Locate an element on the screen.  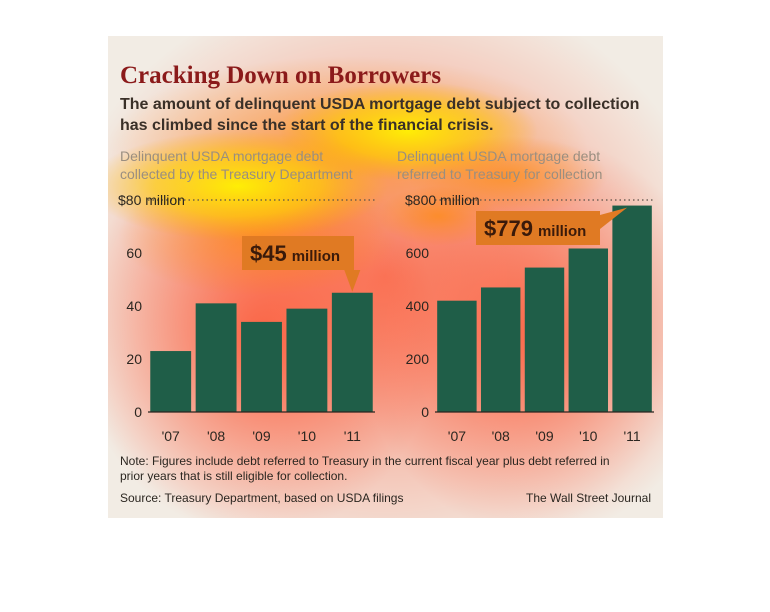
left-callout-pointer is located at coordinates (352, 281).